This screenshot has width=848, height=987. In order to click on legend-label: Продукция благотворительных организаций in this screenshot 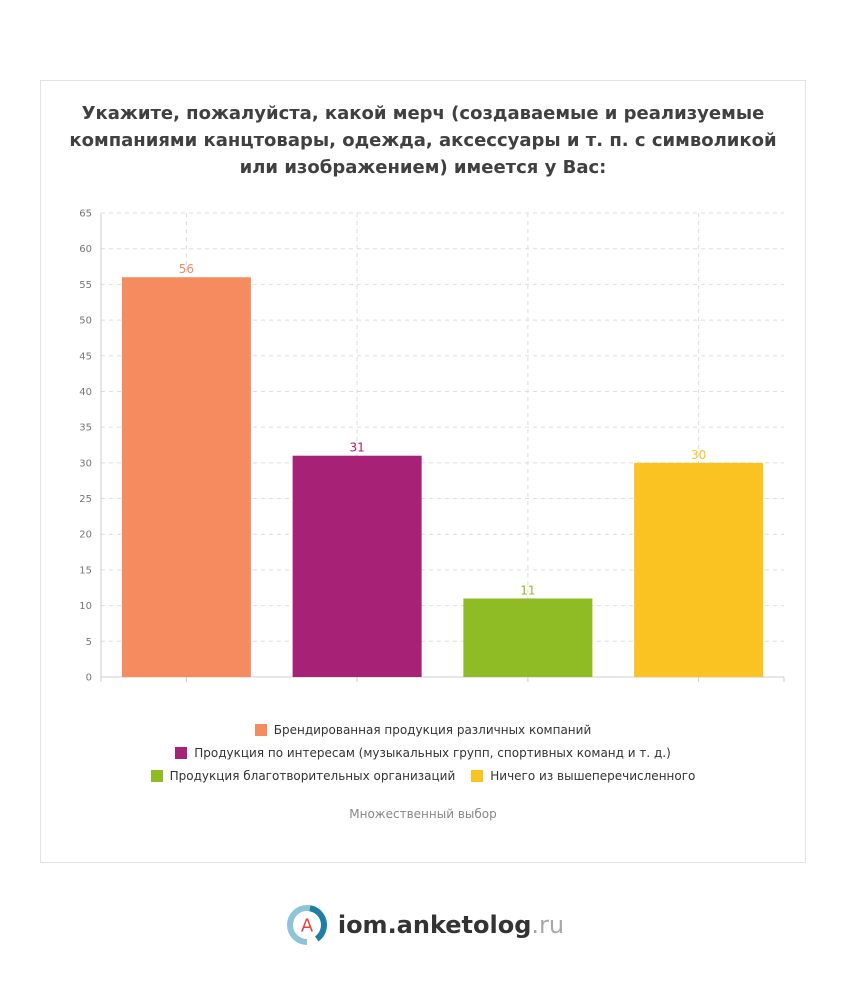, I will do `click(312, 775)`.